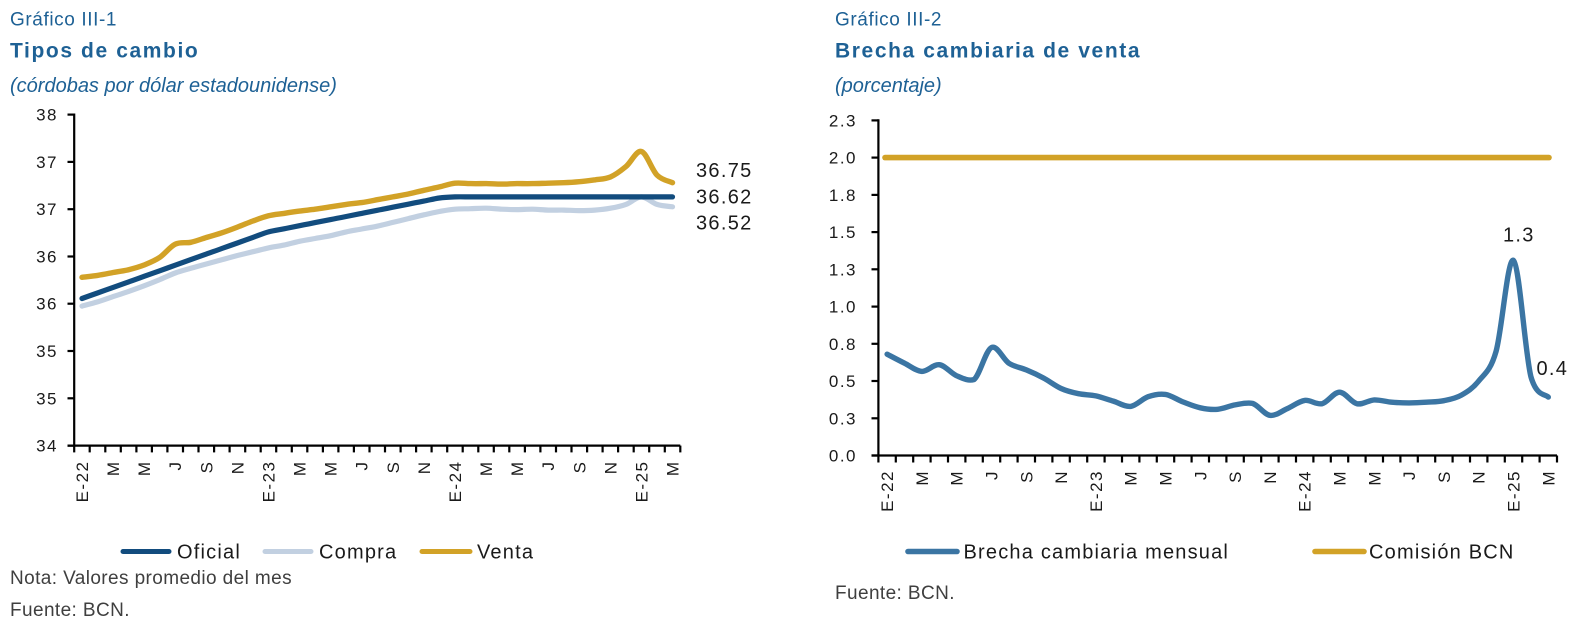 The height and width of the screenshot is (633, 1577). I want to click on svg-text: 0.3, so click(843, 418).